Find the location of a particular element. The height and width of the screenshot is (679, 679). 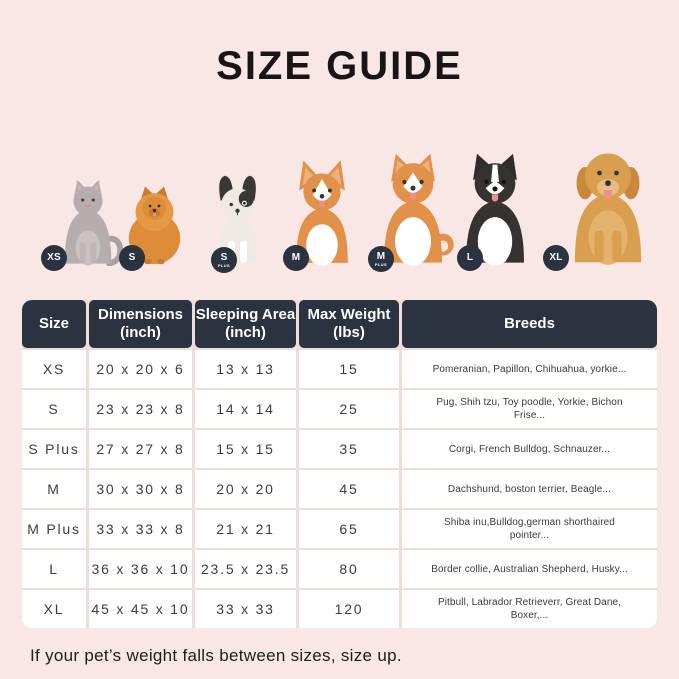

golden-retriever-illustration is located at coordinates (608, 203).